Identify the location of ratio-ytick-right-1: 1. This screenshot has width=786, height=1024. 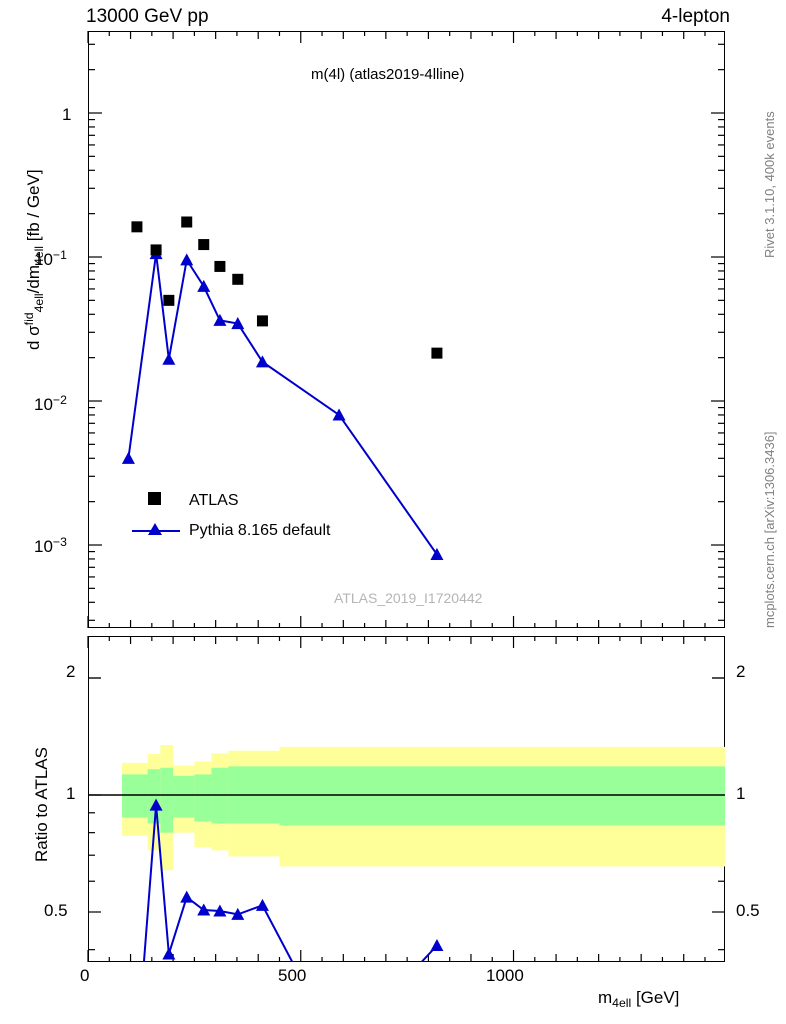
(741, 793).